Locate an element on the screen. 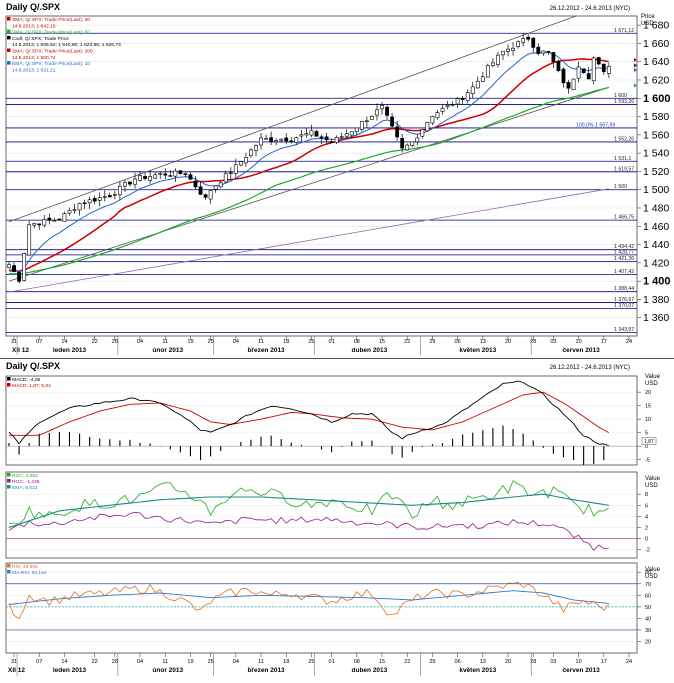 This screenshot has height=683, width=674. month-label: březen 2013 is located at coordinates (266, 670).